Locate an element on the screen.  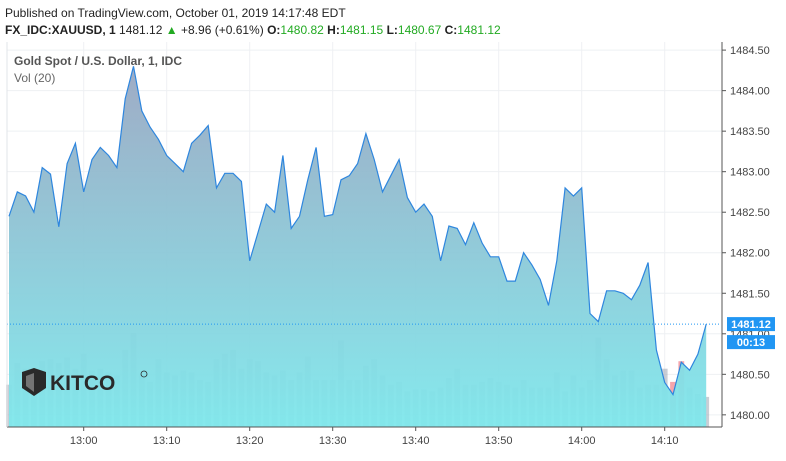
y-tick-label: 1482.00 is located at coordinates (750, 254).